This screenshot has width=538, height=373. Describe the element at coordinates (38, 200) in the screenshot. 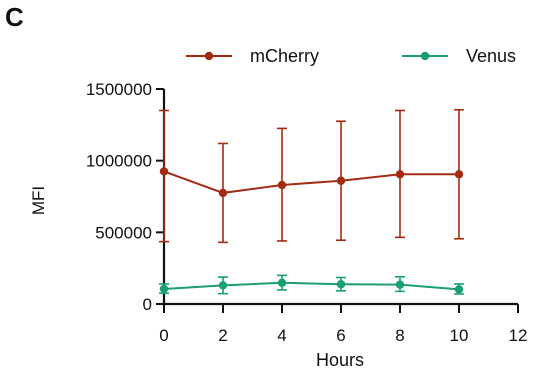

I see `y-axis-title: MFI` at that location.